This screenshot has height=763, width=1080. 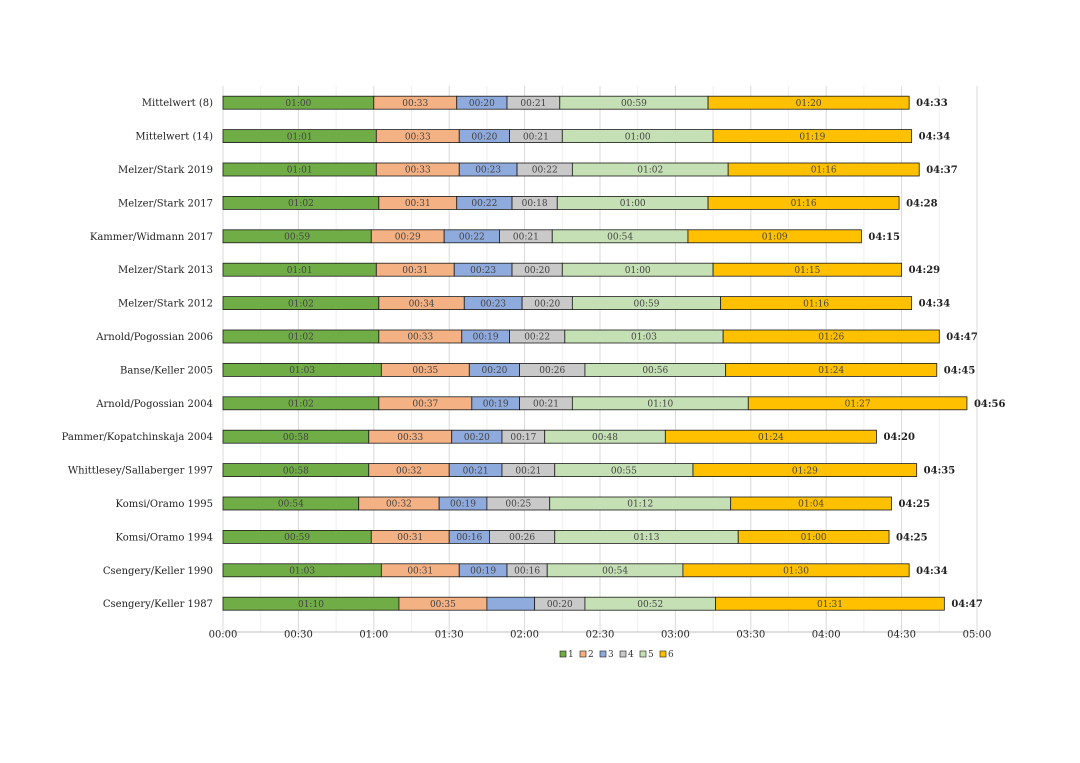 I want to click on segment-data-label: 01:31, so click(x=830, y=605).